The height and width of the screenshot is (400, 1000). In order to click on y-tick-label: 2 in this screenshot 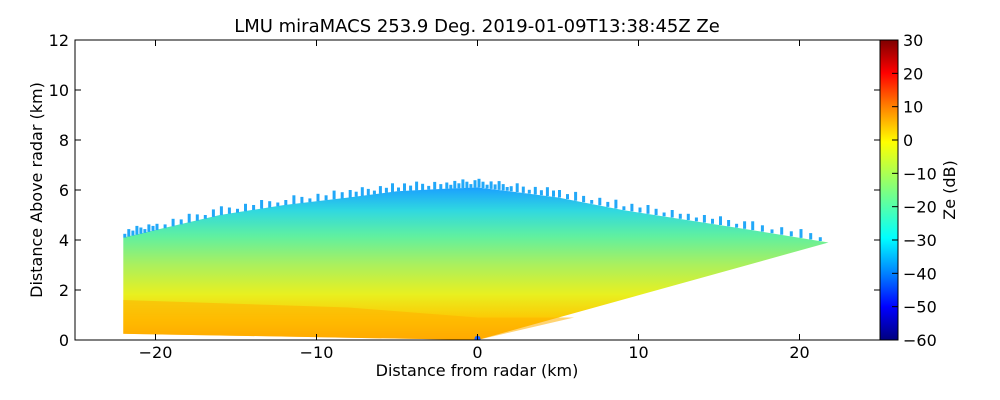, I will do `click(64, 290)`.